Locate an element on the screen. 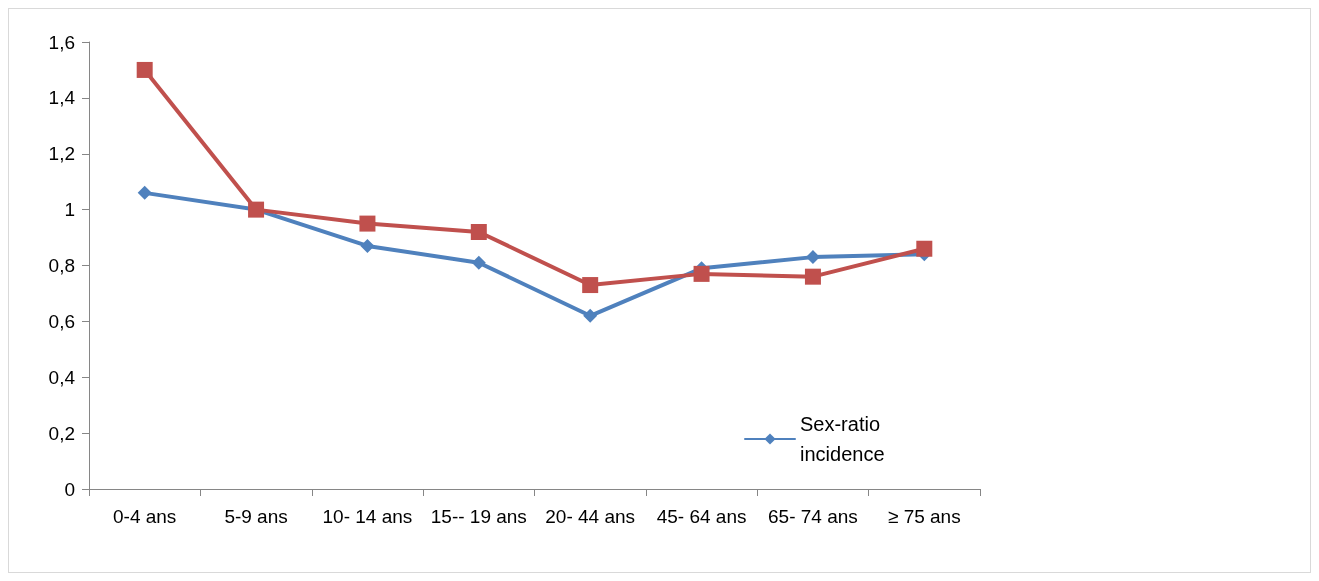 The width and height of the screenshot is (1319, 581). x-tick-label: ≥ 75 ans is located at coordinates (924, 516).